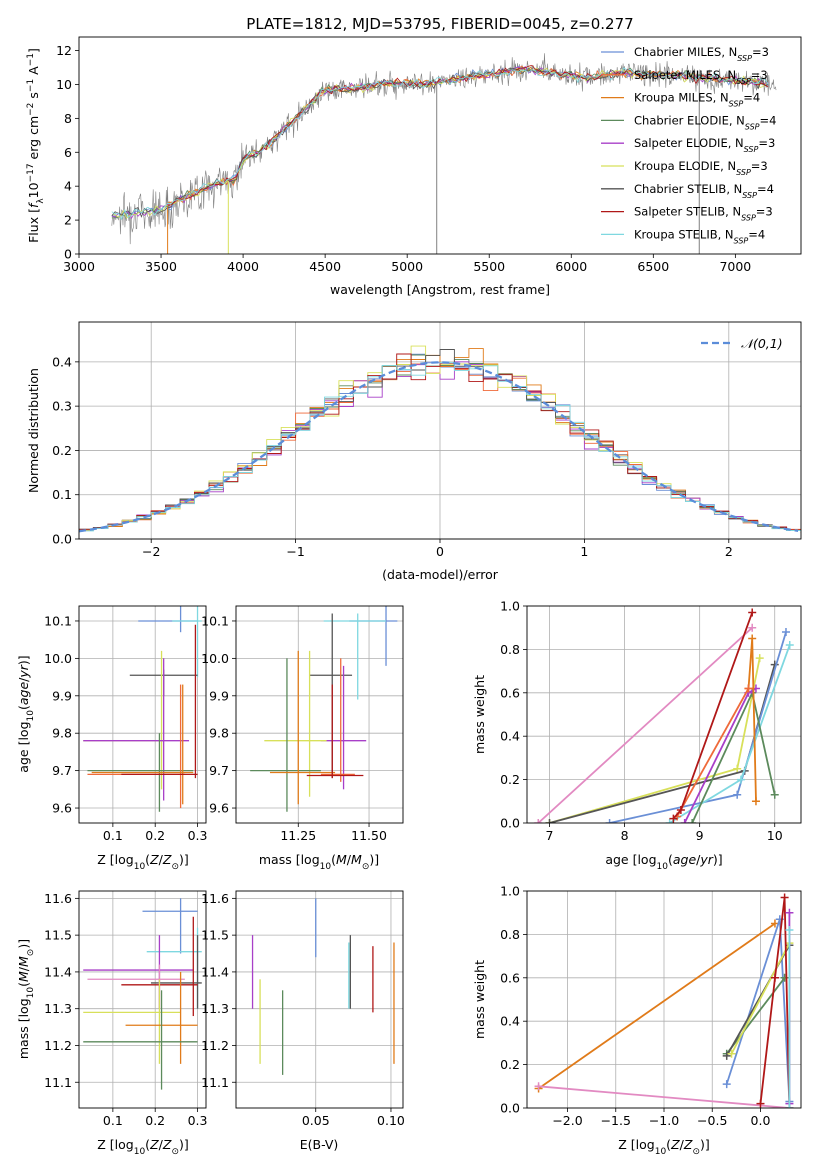 Image resolution: width=819 pixels, height=1170 pixels. I want to click on mass-vs-EBV-axes: 0.05 0.10 11.1 11.2 11.3 11.4 11.5 11.6, so click(303, 1009).